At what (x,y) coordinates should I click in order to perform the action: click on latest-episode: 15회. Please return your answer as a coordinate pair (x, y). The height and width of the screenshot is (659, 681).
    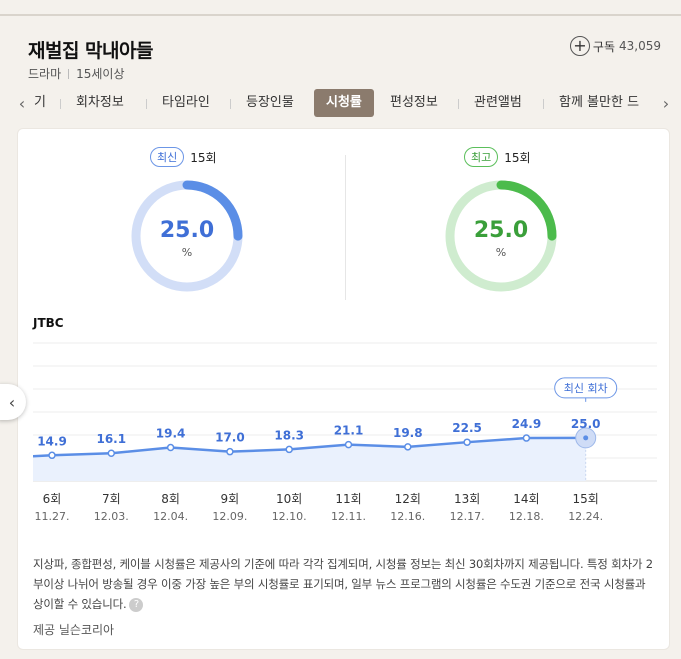
    Looking at the image, I should click on (203, 157).